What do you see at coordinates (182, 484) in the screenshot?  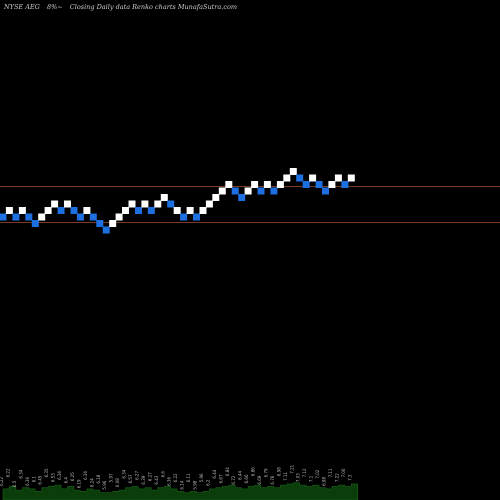 I see `volume-label: 6.14` at bounding box center [182, 484].